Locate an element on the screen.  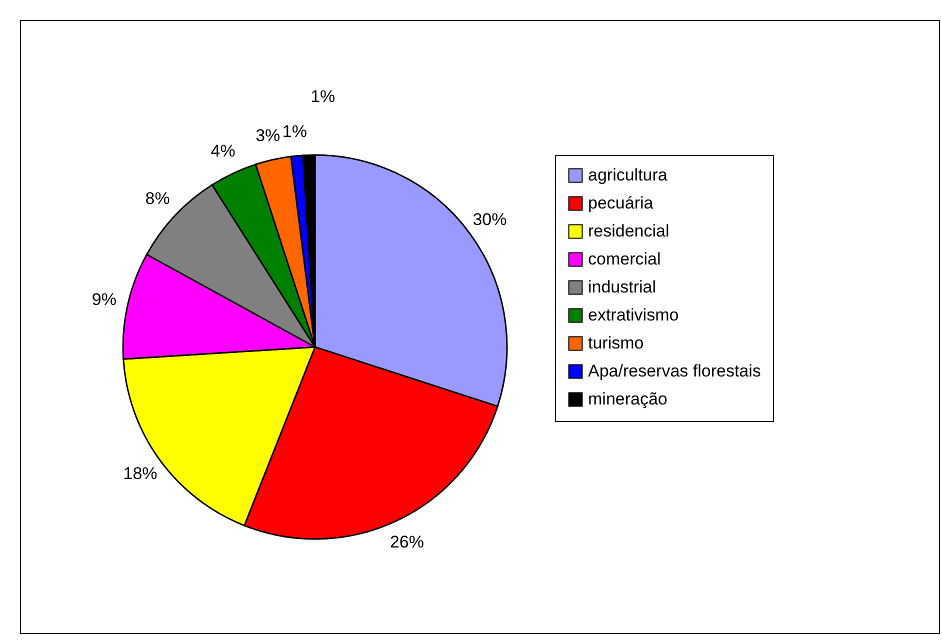
legend-label: mineração is located at coordinates (628, 399).